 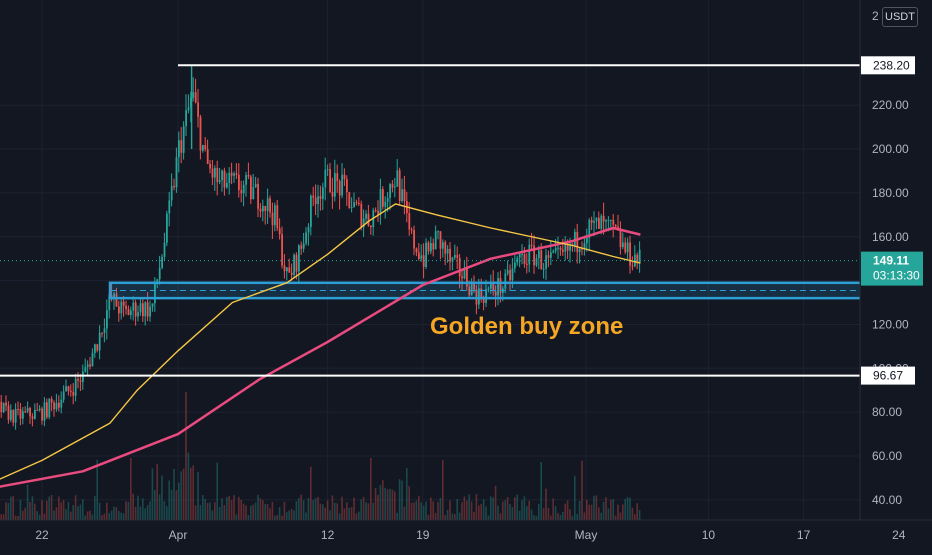 What do you see at coordinates (900, 17) in the screenshot?
I see `currency-badge: USDT` at bounding box center [900, 17].